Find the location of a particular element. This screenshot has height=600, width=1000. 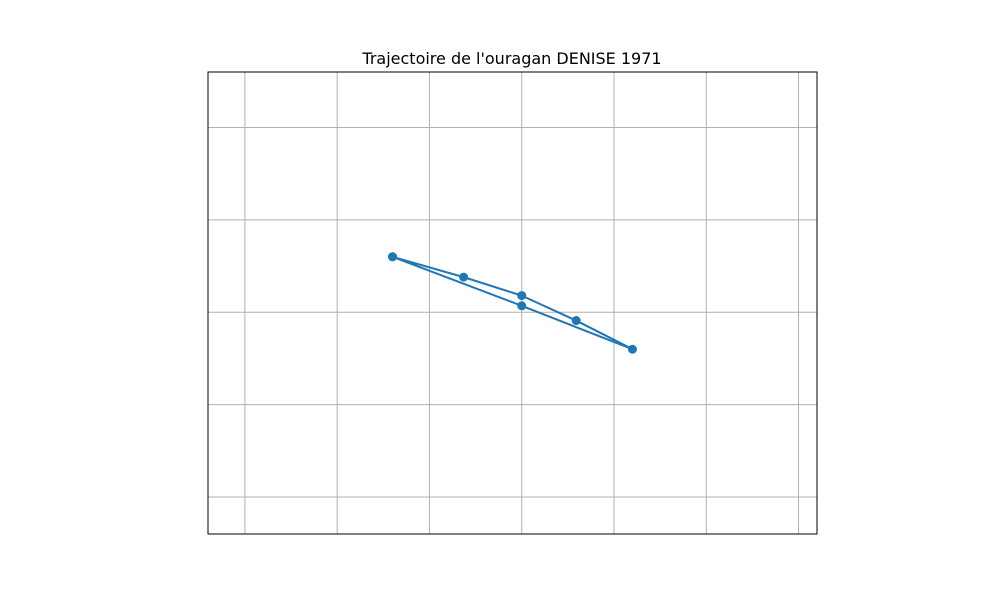

chart-title: Trajectoire de l'ouragan DENISE 1971 is located at coordinates (511, 58).